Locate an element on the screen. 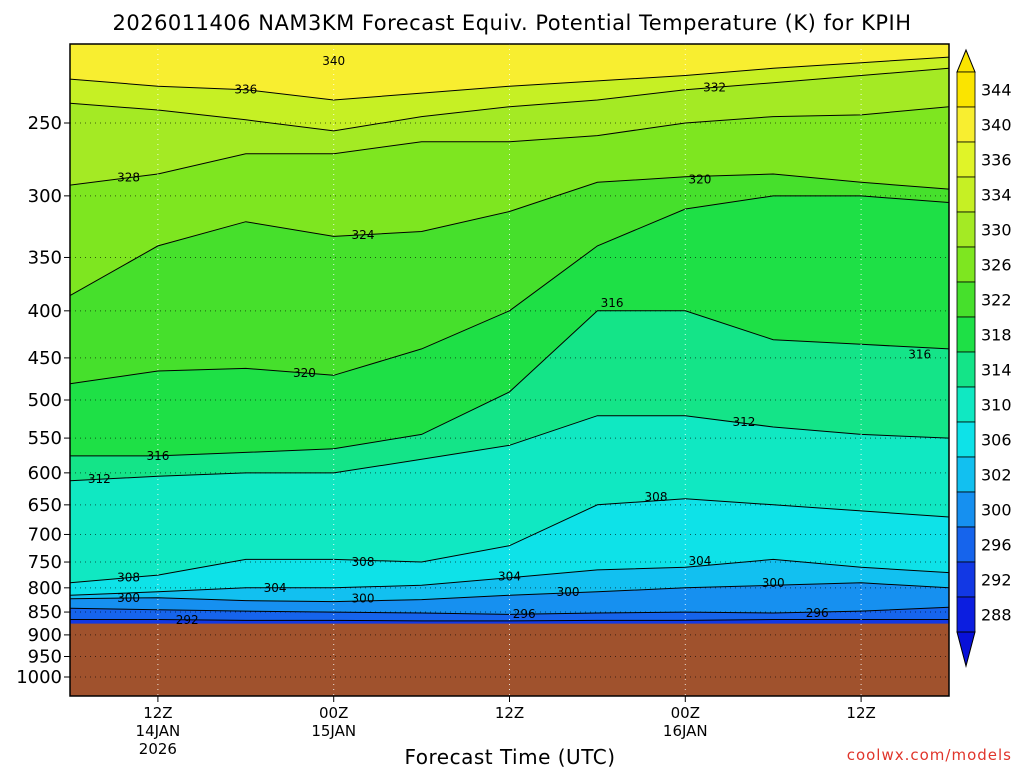 This screenshot has height=768, width=1024. contour-label: 340 is located at coordinates (333, 61).